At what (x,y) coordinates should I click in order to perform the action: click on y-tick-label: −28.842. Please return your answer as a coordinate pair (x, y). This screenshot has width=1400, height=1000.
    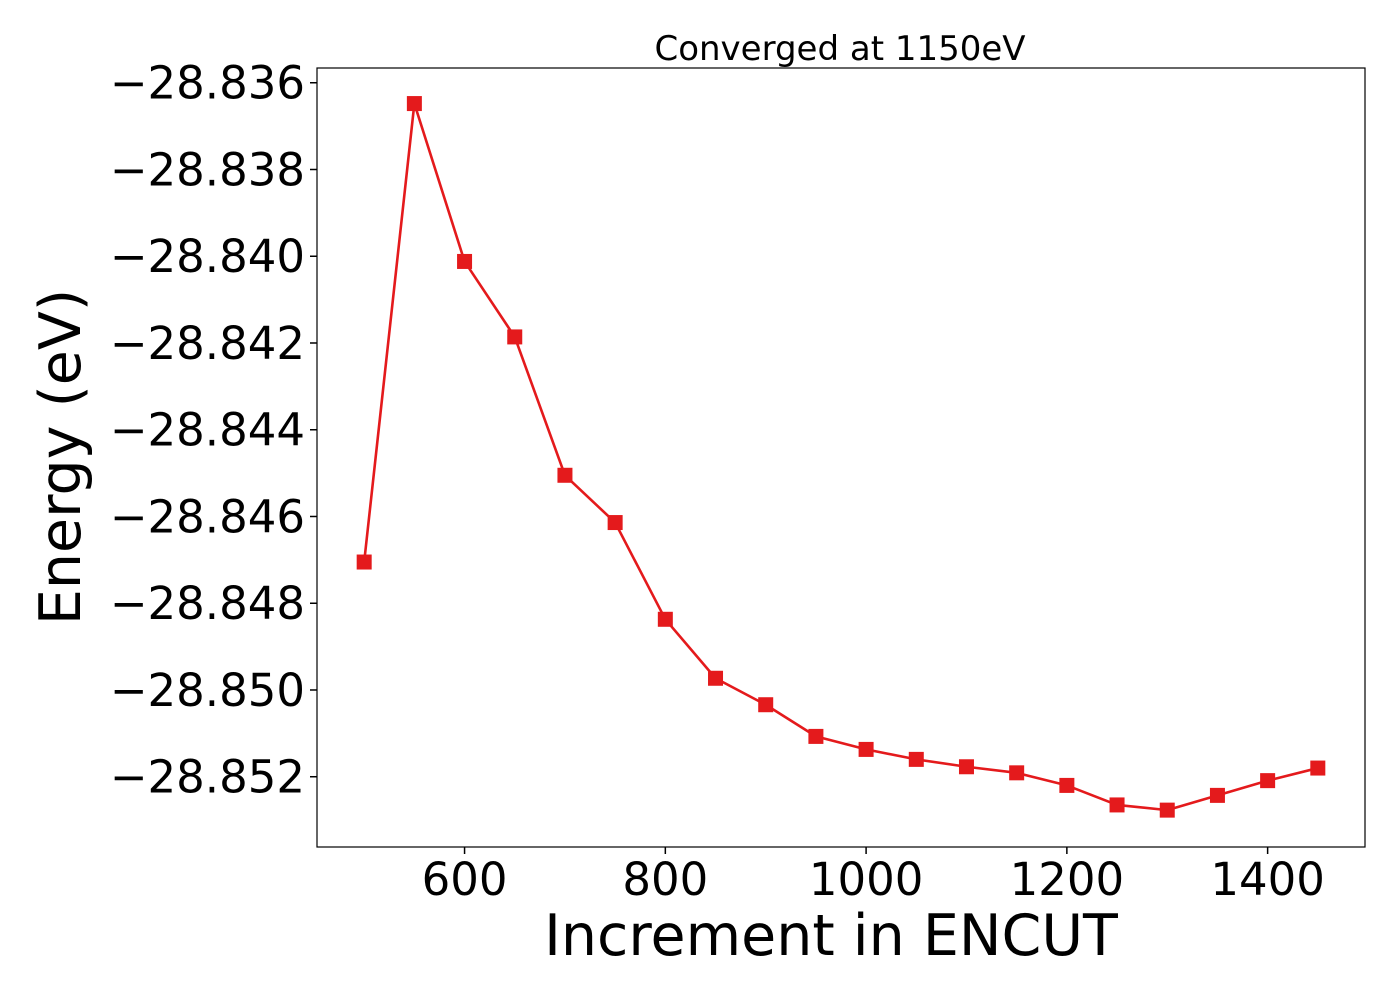
    Looking at the image, I should click on (207, 343).